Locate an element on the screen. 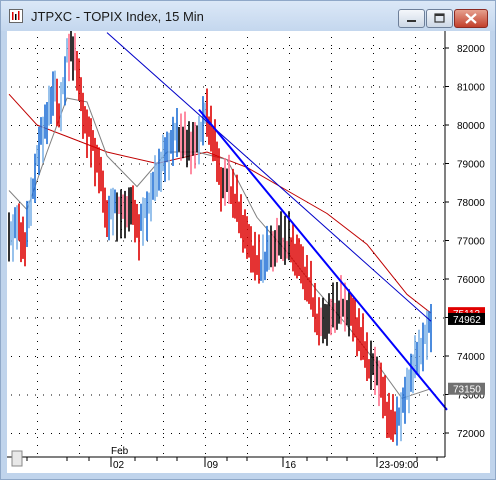 The width and height of the screenshot is (496, 480). minimize-button is located at coordinates (411, 18).